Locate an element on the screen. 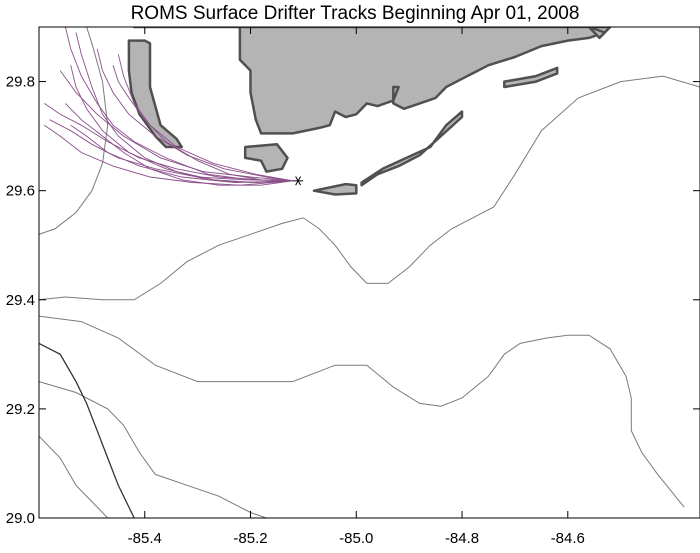  y-tick-label: 29.6 is located at coordinates (20, 191).